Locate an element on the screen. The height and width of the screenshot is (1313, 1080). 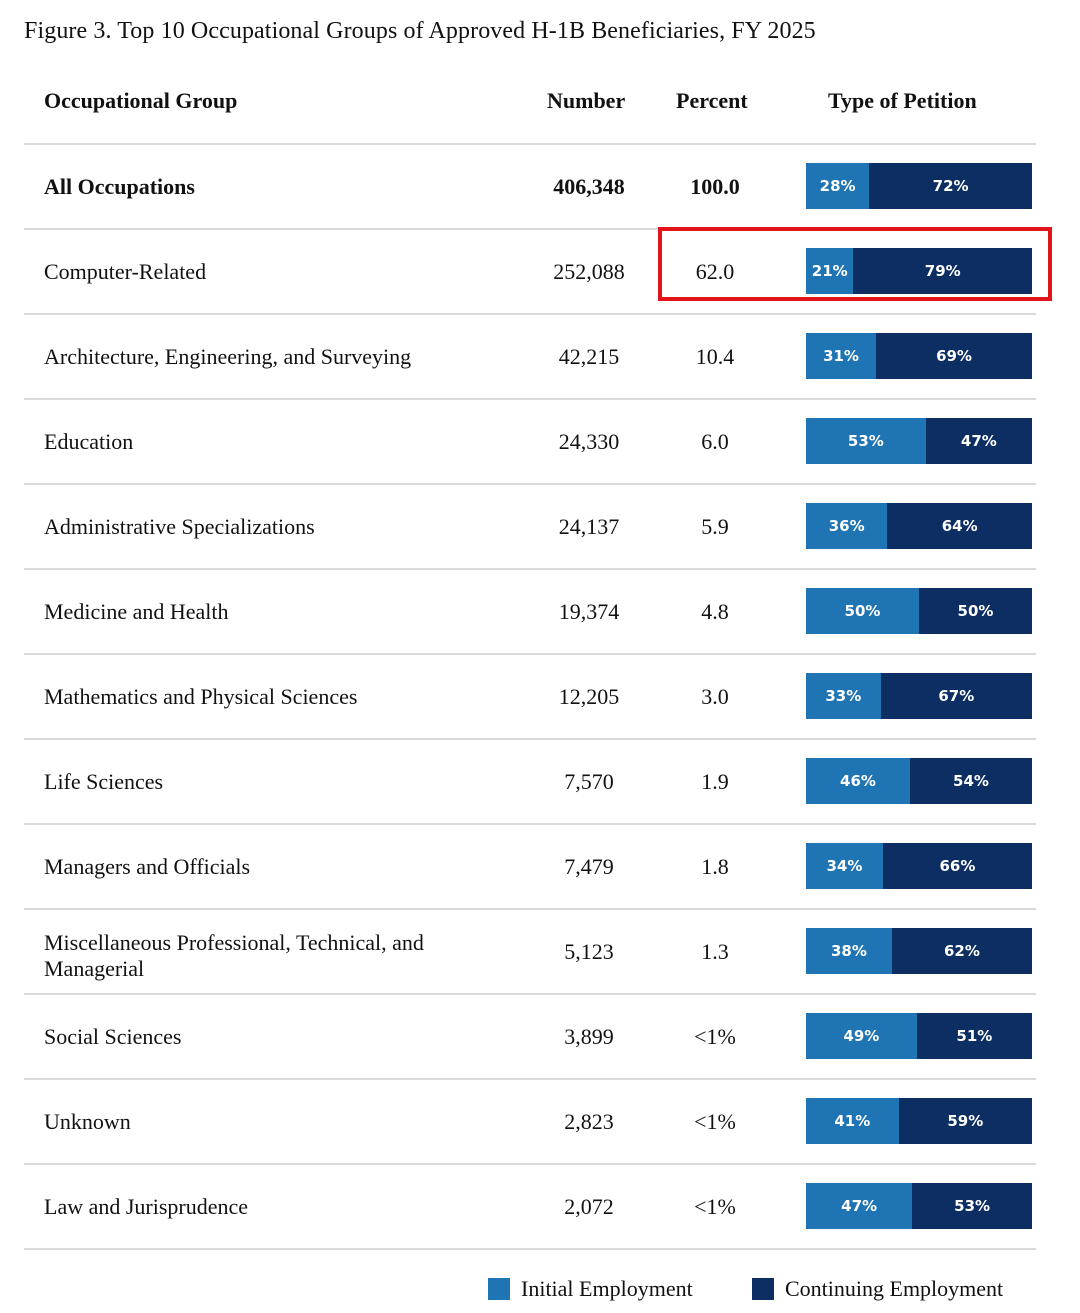
initial-employment-segment: 21% is located at coordinates (830, 271).